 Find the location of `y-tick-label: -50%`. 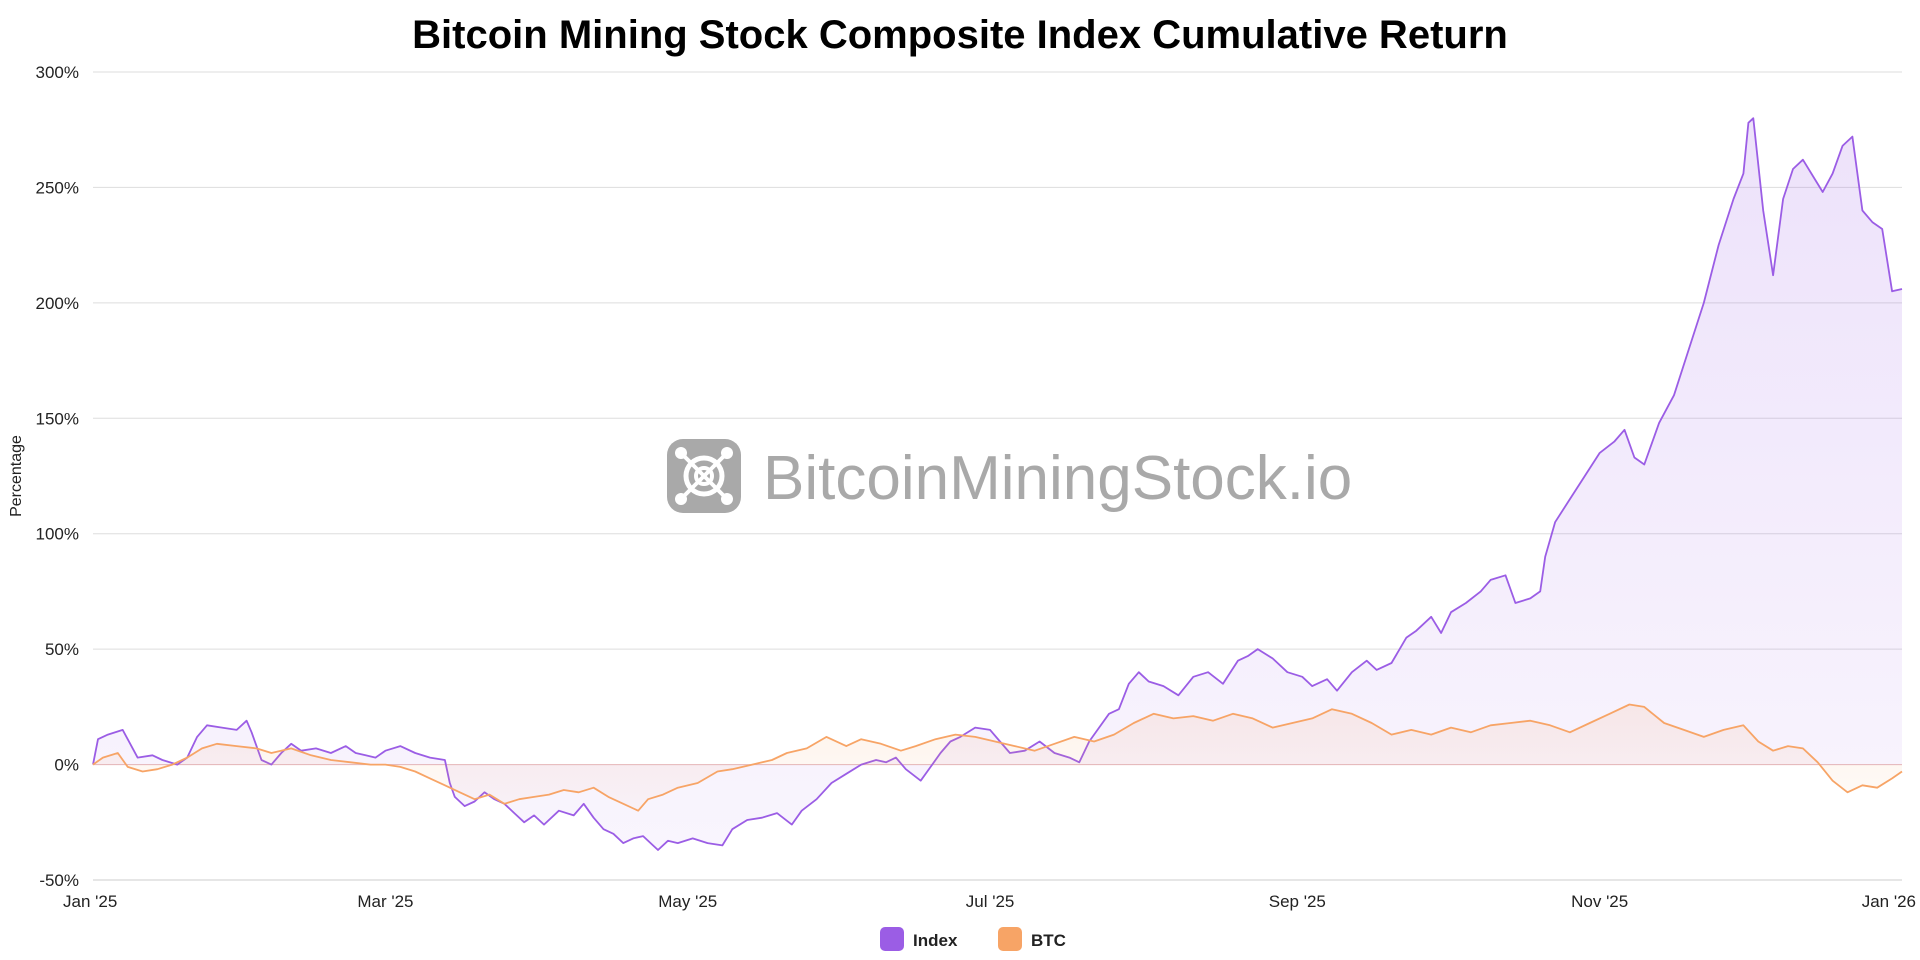

y-tick-label: -50% is located at coordinates (59, 880).